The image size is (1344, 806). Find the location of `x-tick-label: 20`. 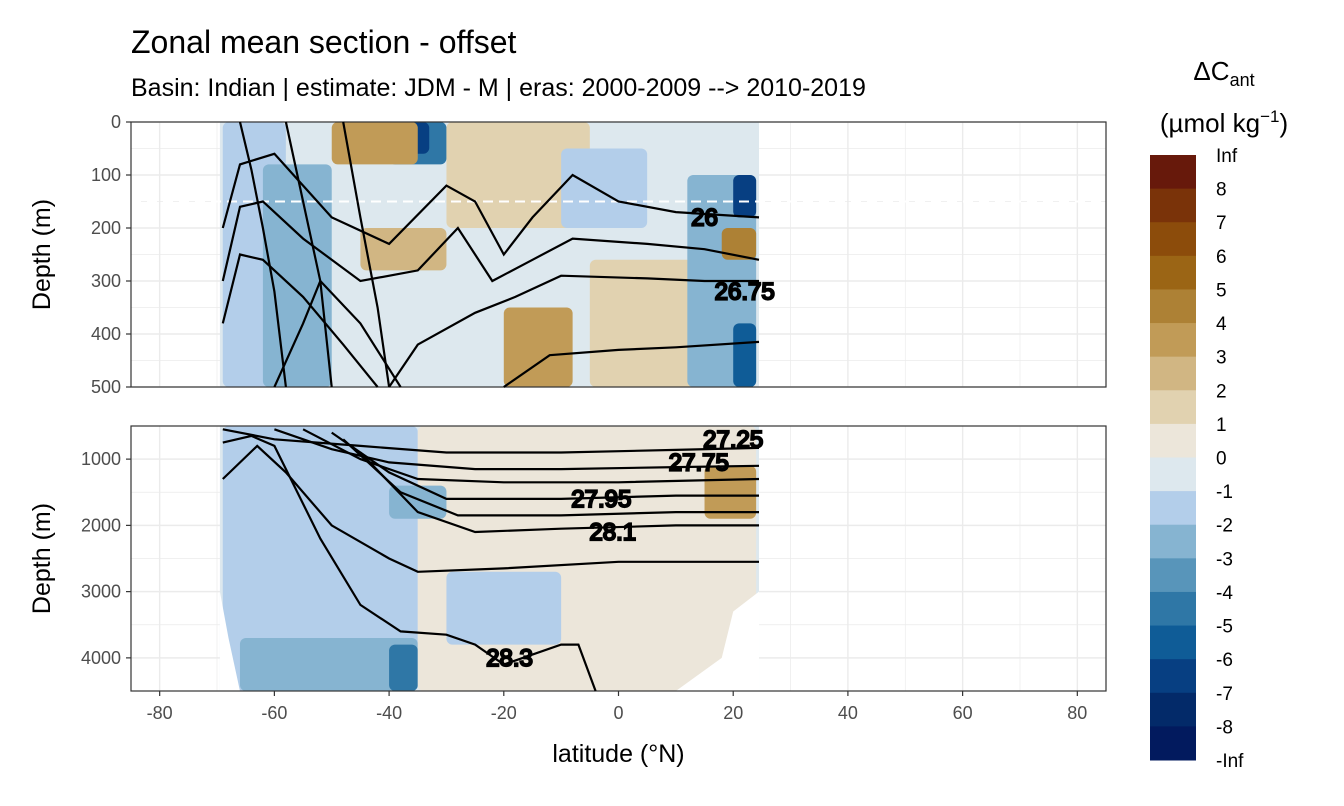

x-tick-label: 20 is located at coordinates (733, 713).